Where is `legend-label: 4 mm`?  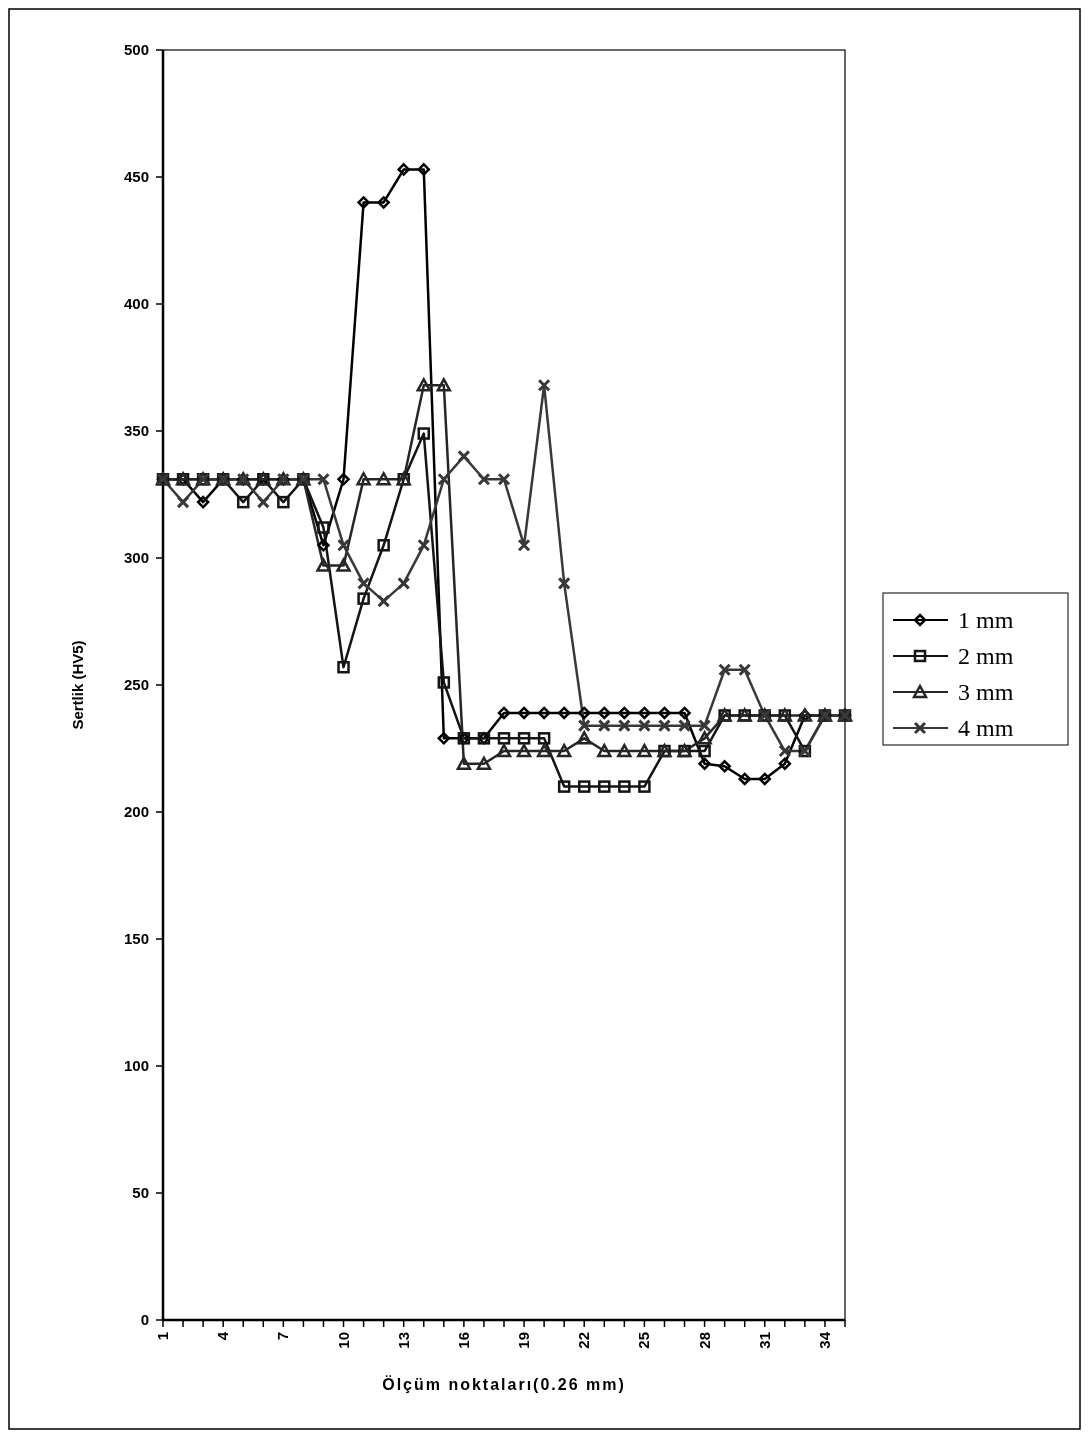 legend-label: 4 mm is located at coordinates (986, 728).